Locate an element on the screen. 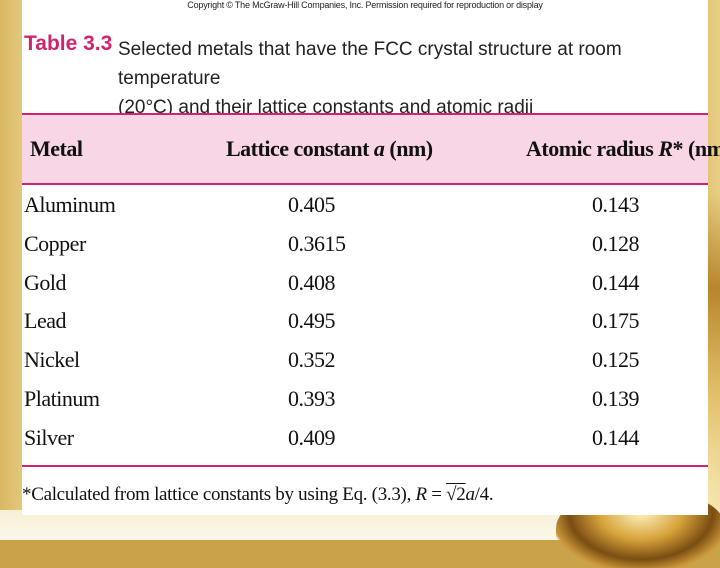 Image resolution: width=720 pixels, height=568 pixels. column-header-metal: Metal is located at coordinates (56, 148).